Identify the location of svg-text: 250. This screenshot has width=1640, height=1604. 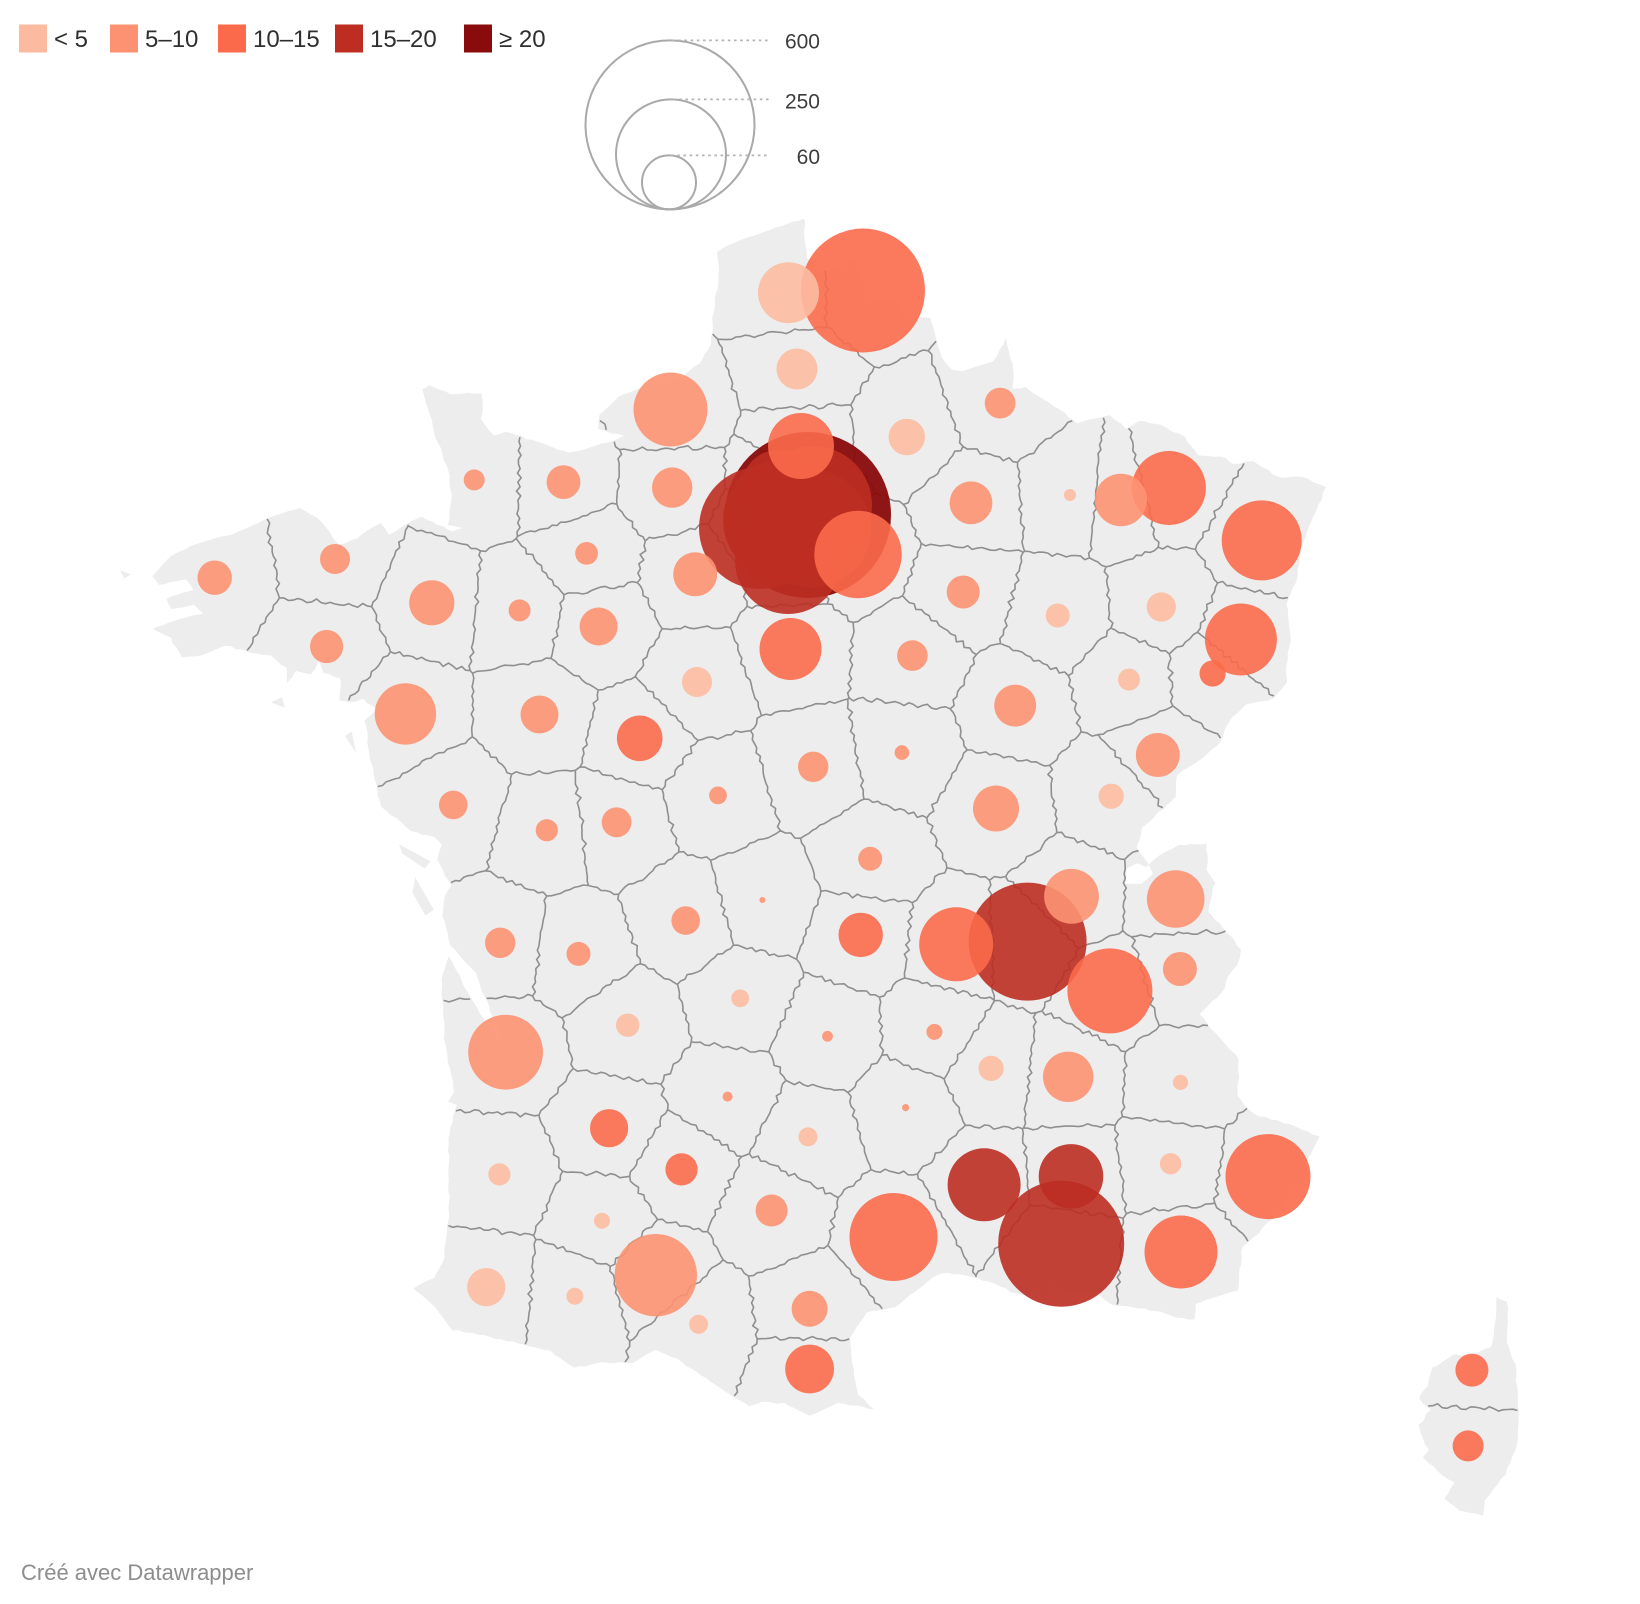
(802, 102).